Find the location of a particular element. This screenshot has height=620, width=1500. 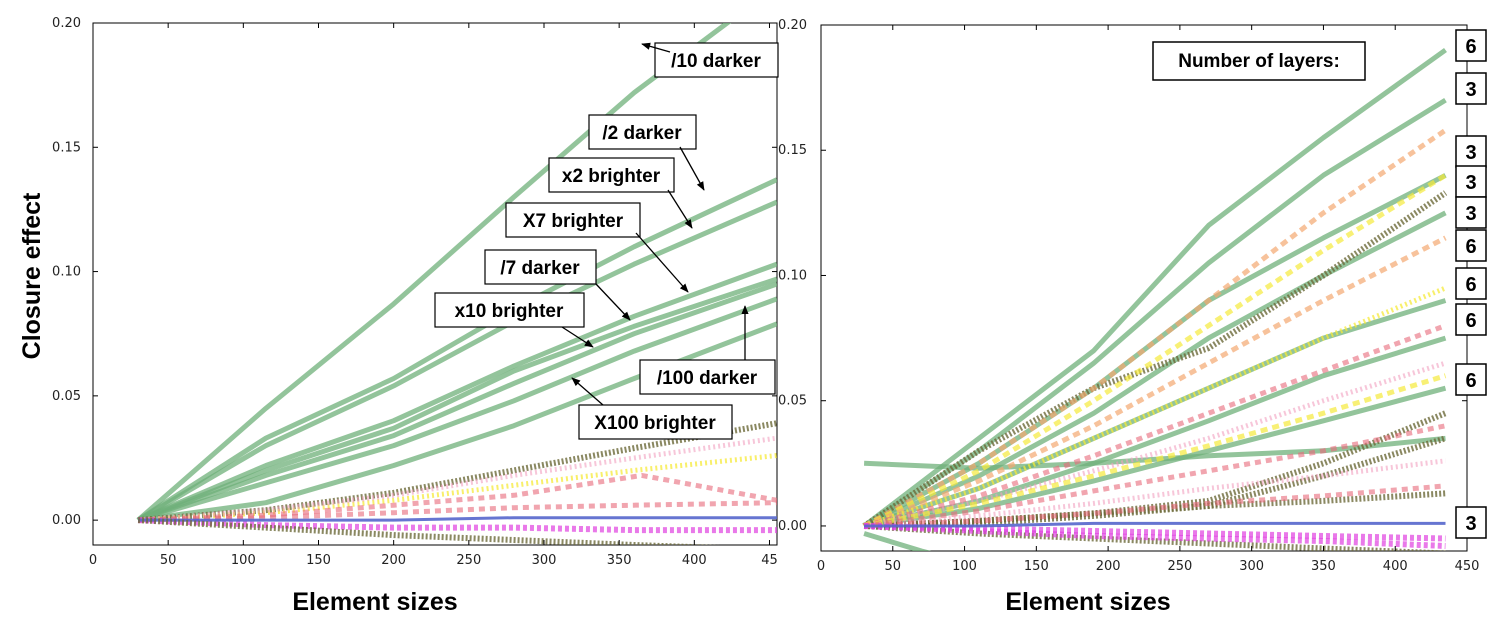

annotation-label: /10 darker is located at coordinates (716, 61).